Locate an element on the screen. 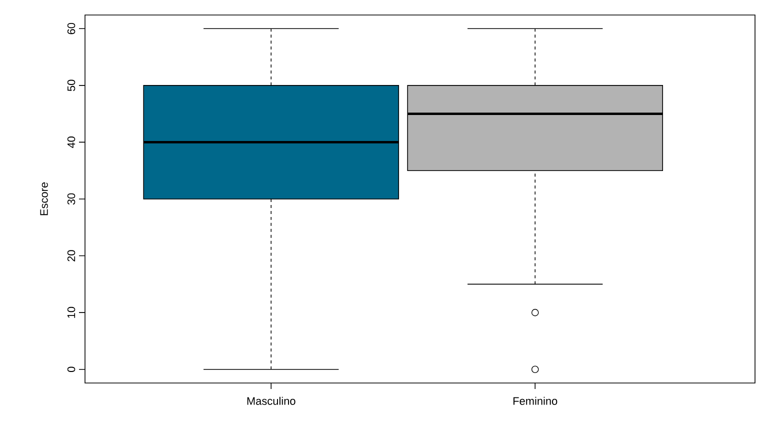 The height and width of the screenshot is (421, 765). y-tick-label: 50 is located at coordinates (71, 86).